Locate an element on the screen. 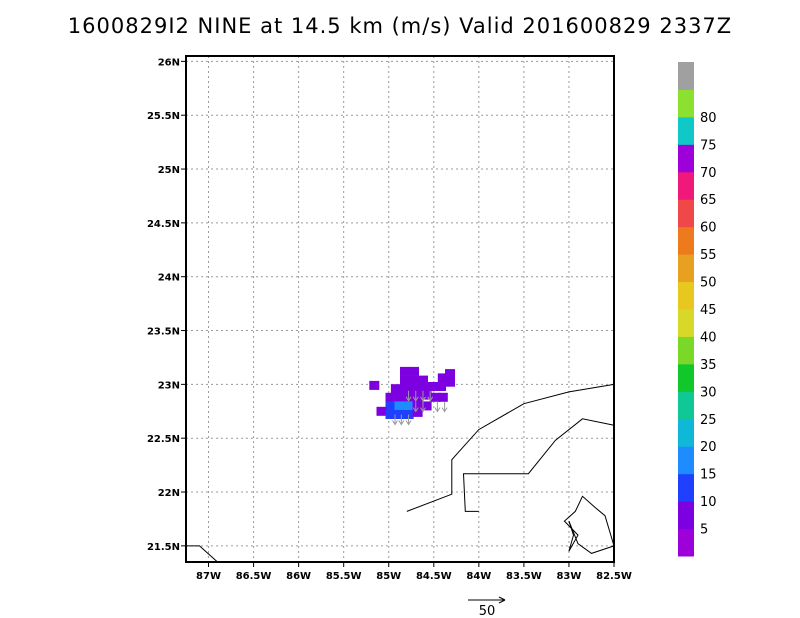 The width and height of the screenshot is (800, 618). lat-tick-label: 26N is located at coordinates (169, 62).